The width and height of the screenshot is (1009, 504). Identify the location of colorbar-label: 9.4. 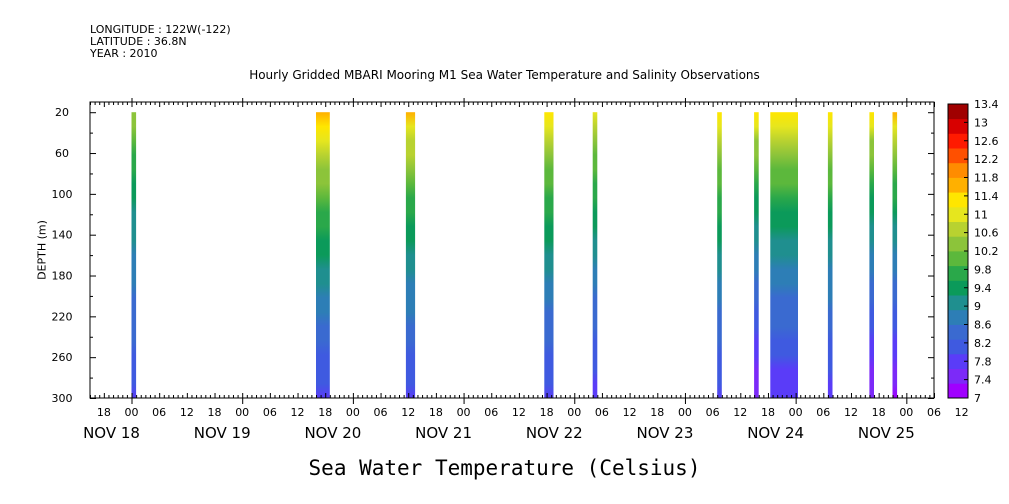
(983, 288).